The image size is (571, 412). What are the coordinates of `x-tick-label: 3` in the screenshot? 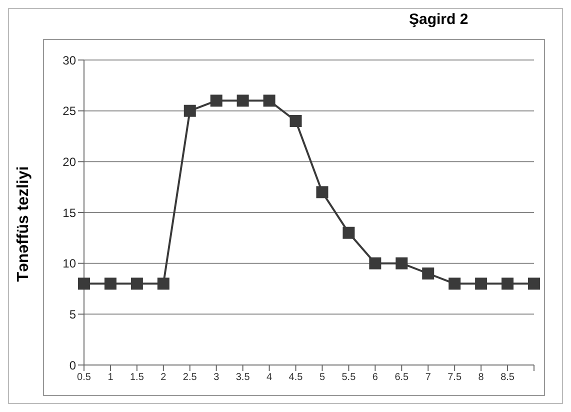 It's located at (217, 378).